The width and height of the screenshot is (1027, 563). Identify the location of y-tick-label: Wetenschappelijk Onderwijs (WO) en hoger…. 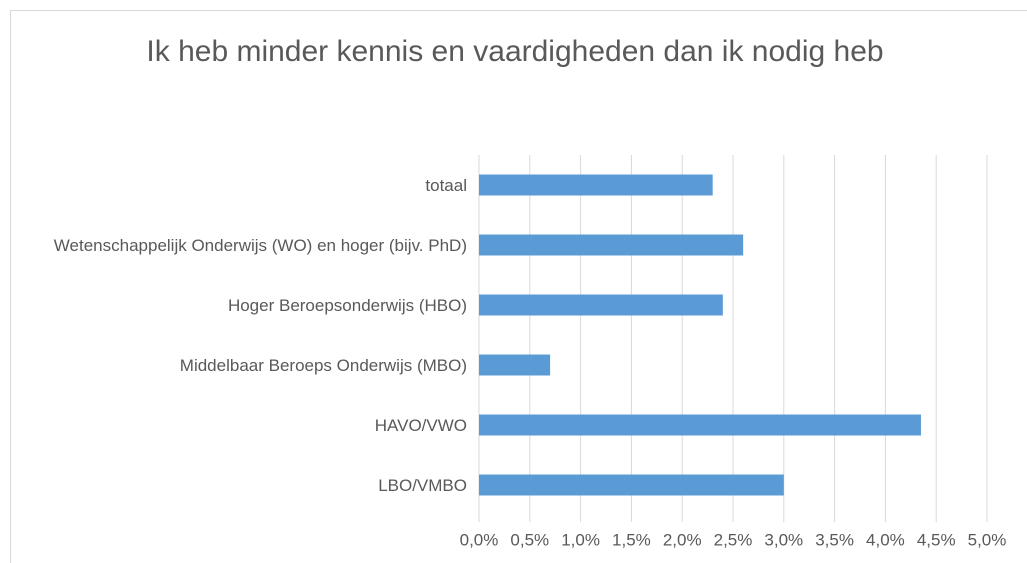
(260, 245).